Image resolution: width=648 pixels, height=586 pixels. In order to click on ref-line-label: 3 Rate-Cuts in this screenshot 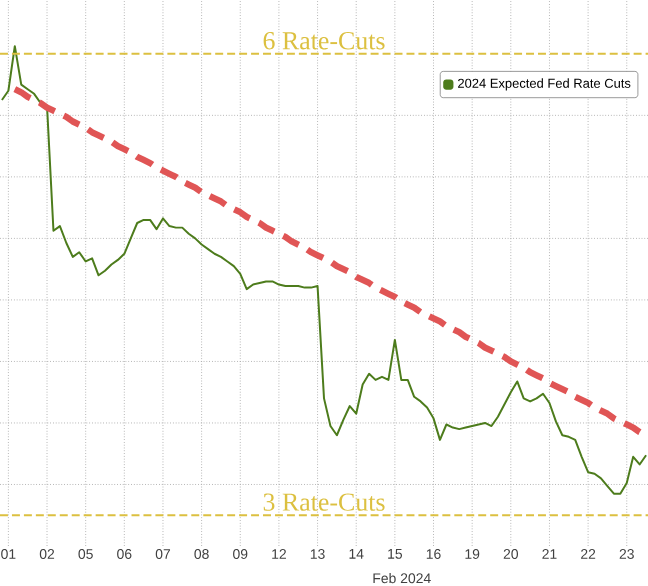, I will do `click(324, 502)`.